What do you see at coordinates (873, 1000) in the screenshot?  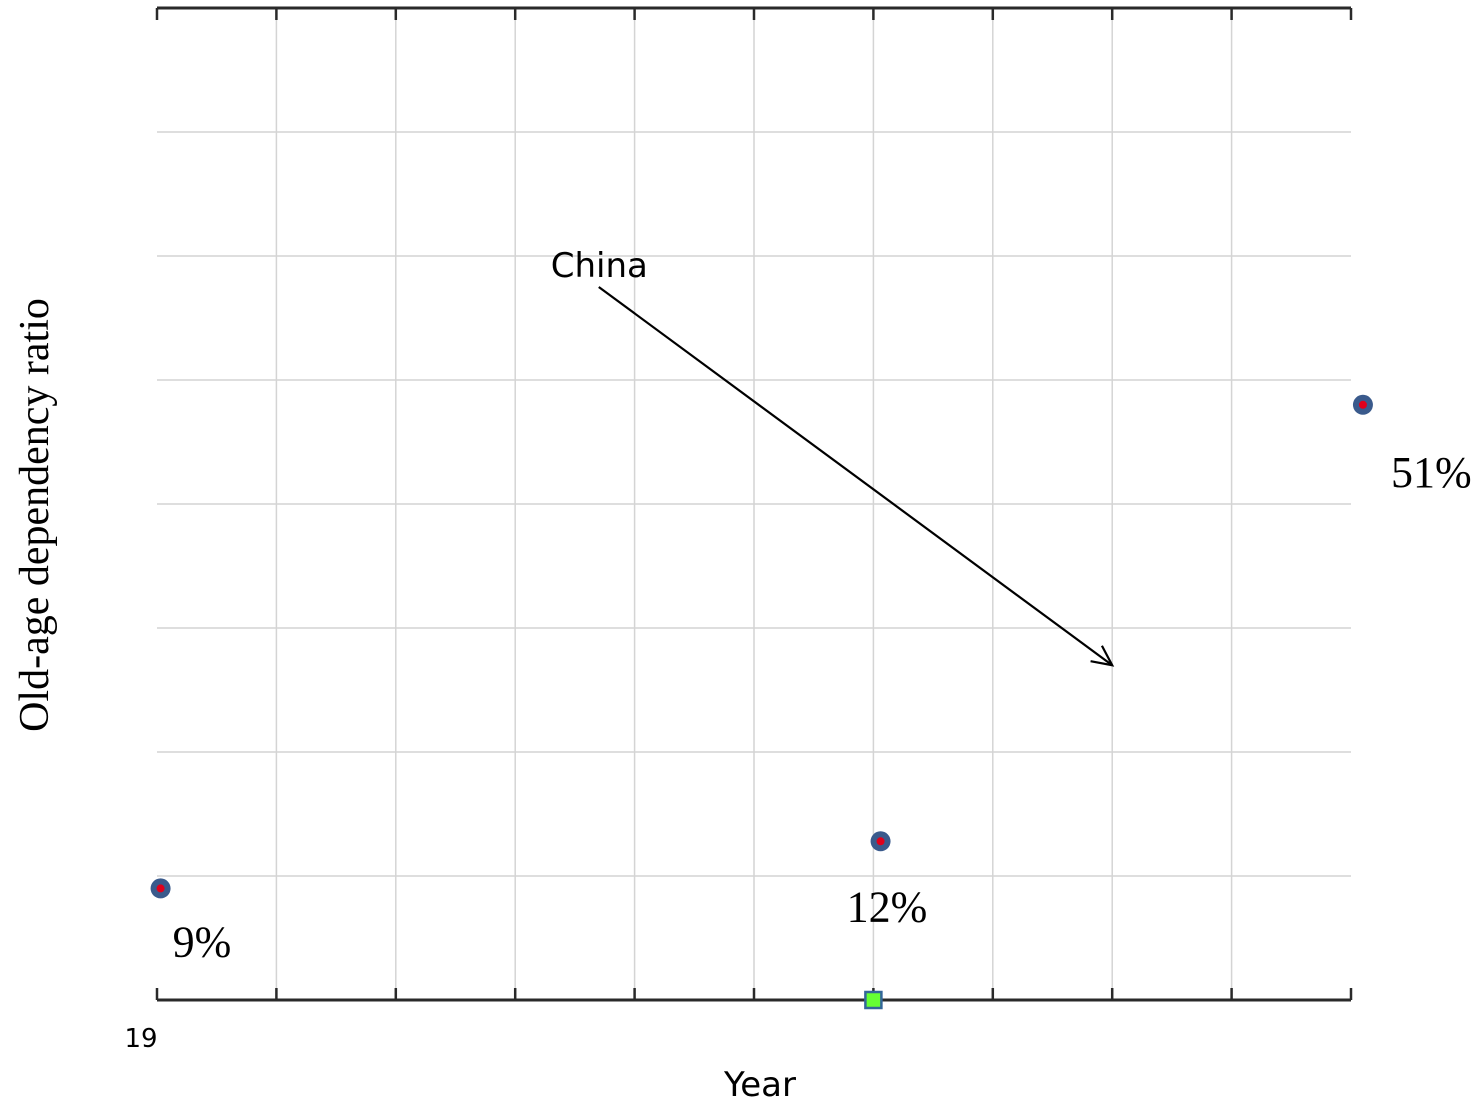 I see `highlight-marker` at bounding box center [873, 1000].